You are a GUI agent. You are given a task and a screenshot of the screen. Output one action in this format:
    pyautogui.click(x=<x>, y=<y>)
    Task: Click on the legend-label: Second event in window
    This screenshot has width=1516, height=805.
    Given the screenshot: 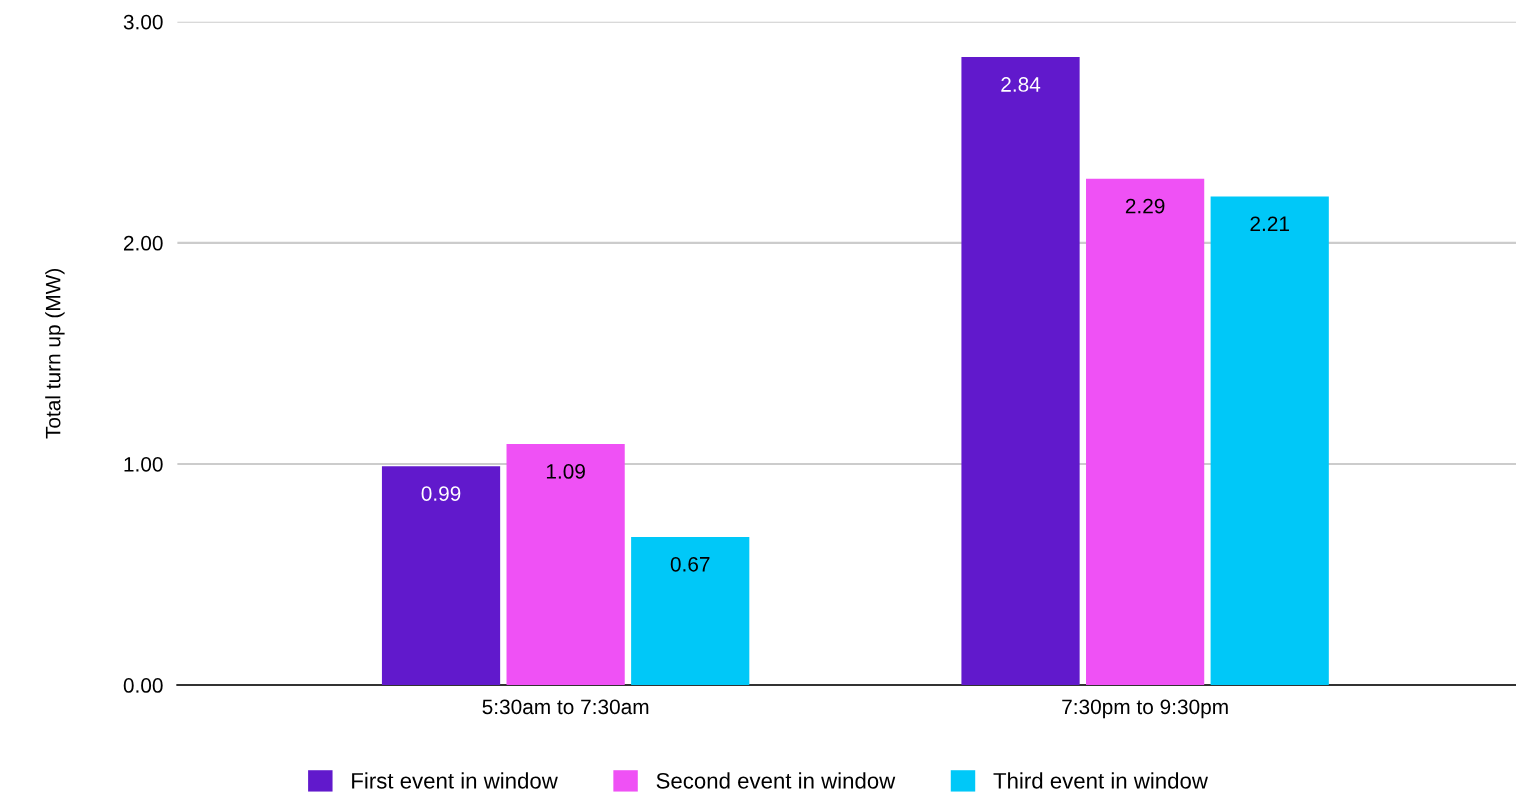 What is the action you would take?
    pyautogui.click(x=776, y=780)
    